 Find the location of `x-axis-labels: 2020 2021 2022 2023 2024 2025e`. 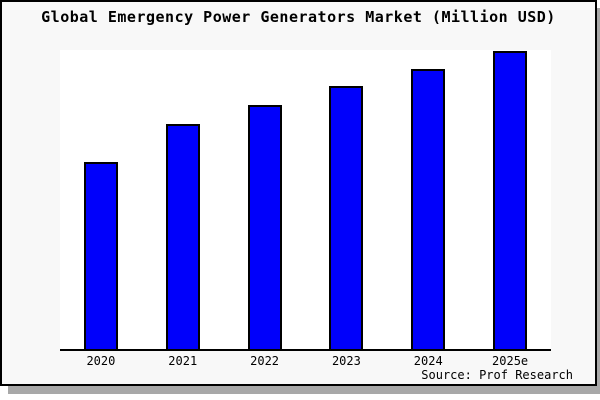

x-axis-labels: 2020 2021 2022 2023 2024 2025e is located at coordinates (305, 362).